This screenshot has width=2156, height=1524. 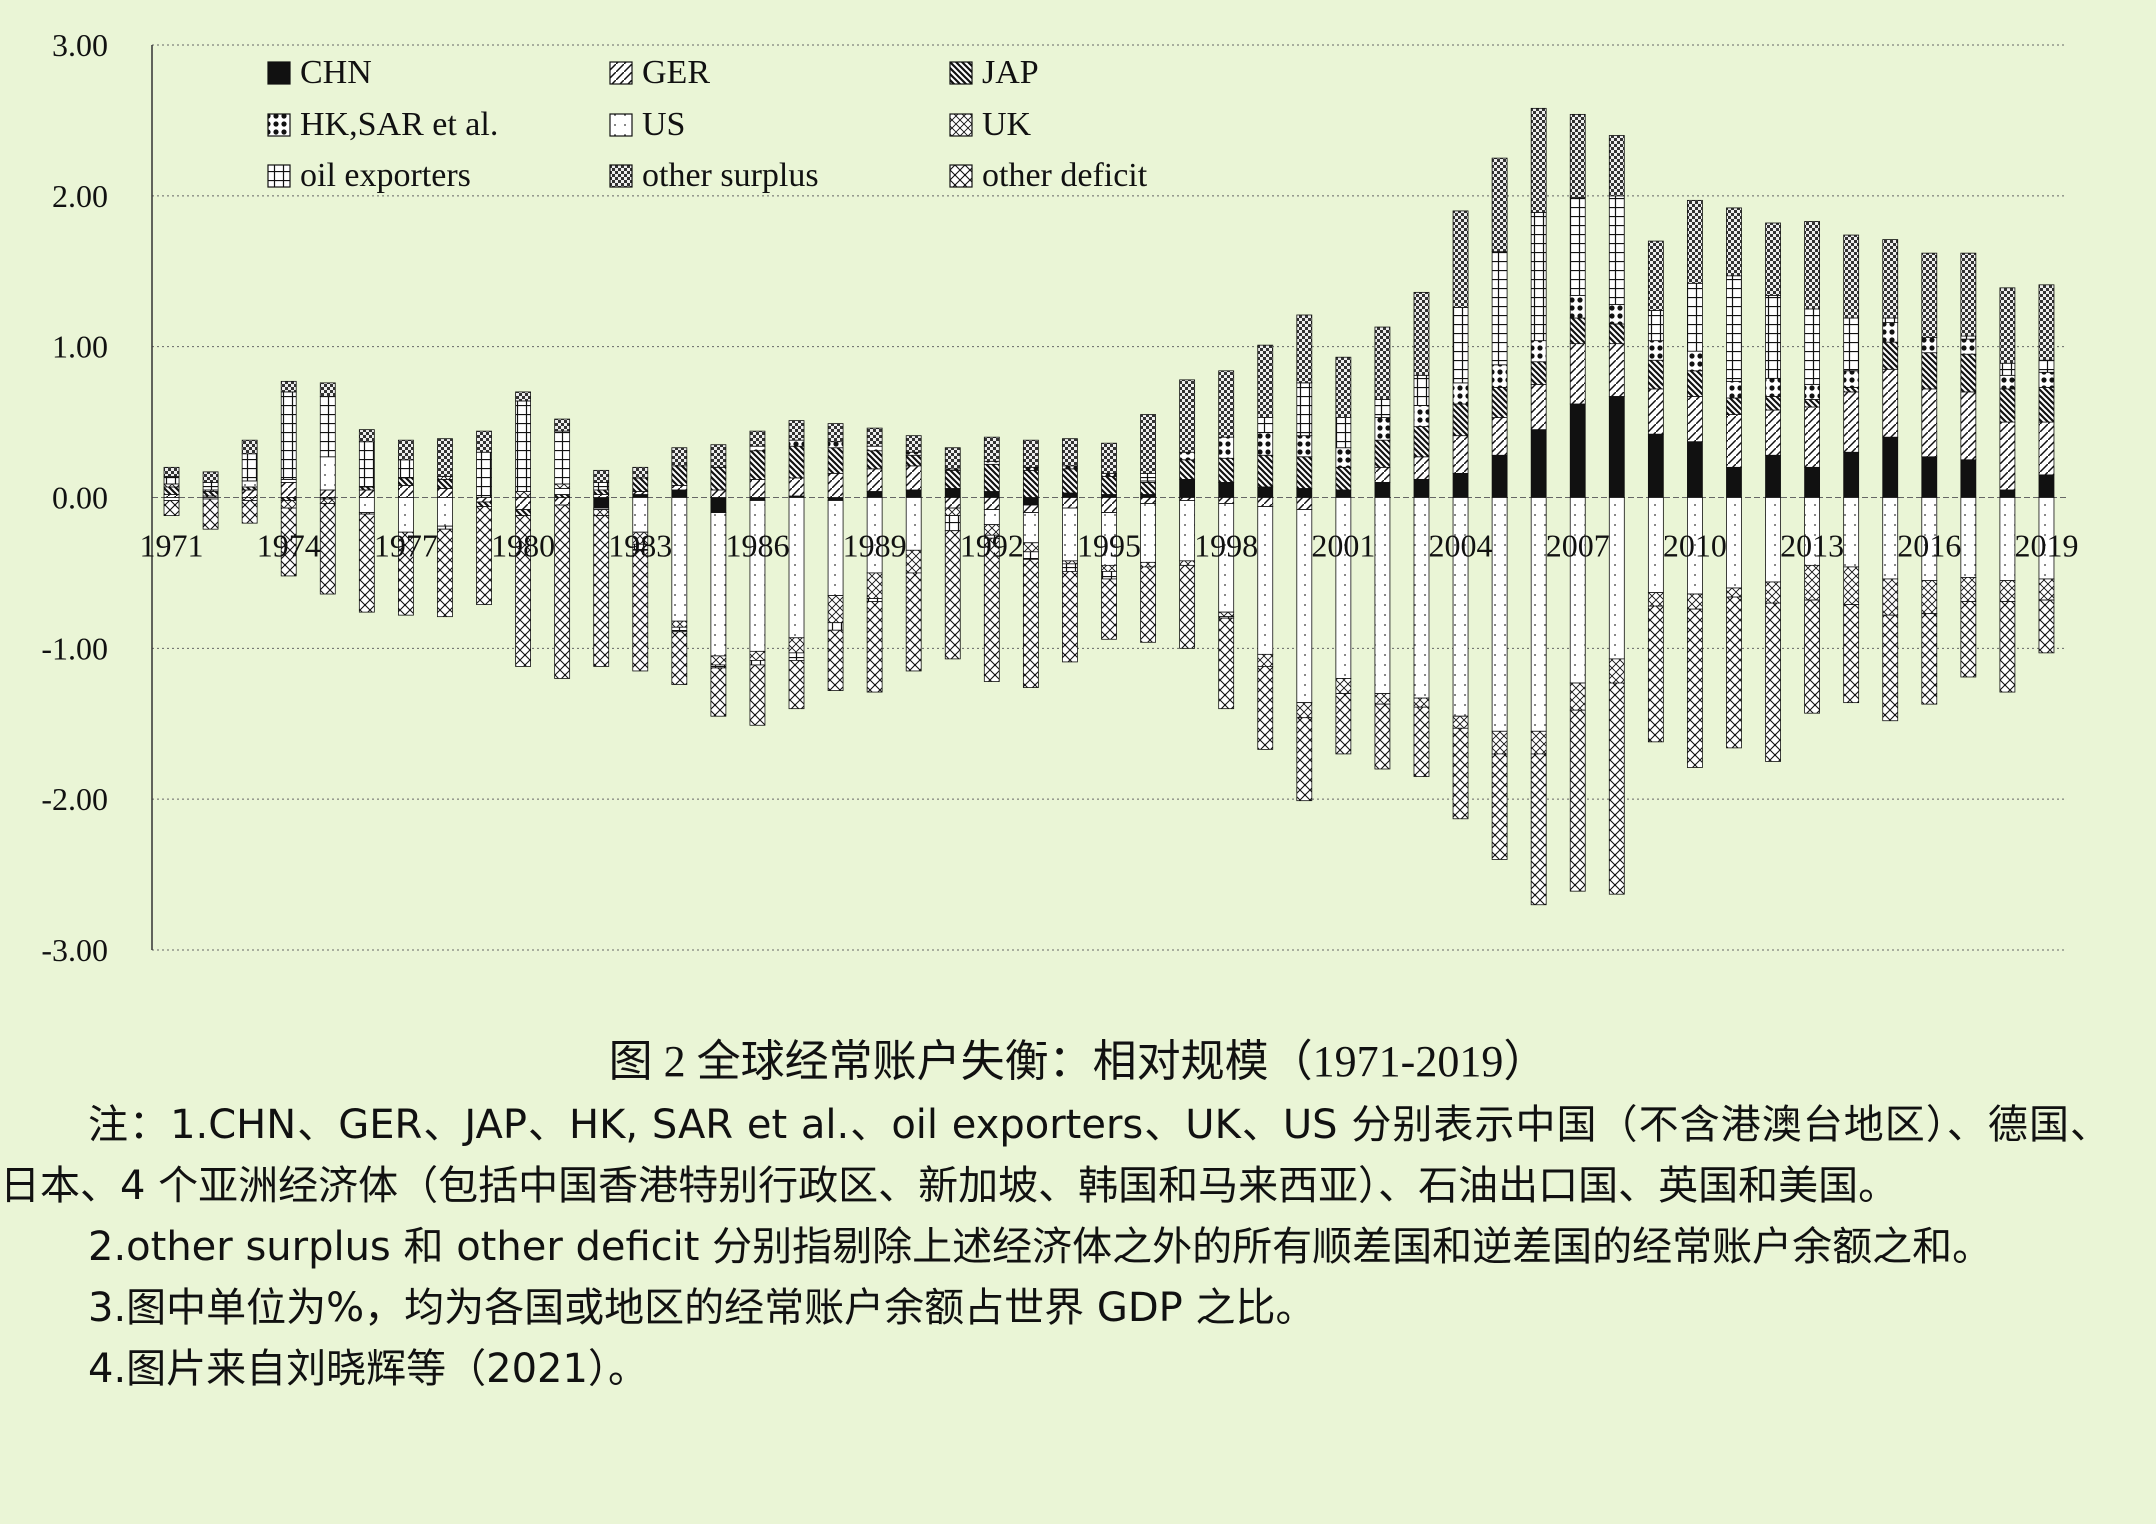 I want to click on x-tick-label: 2007, so click(x=1578, y=546).